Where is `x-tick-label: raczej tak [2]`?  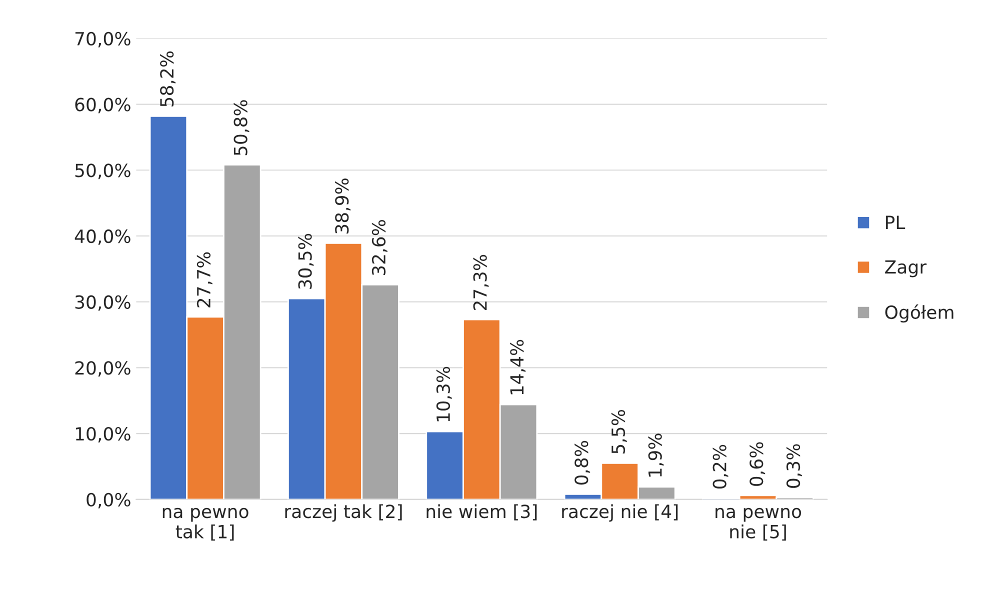 x-tick-label: raczej tak [2] is located at coordinates (343, 513).